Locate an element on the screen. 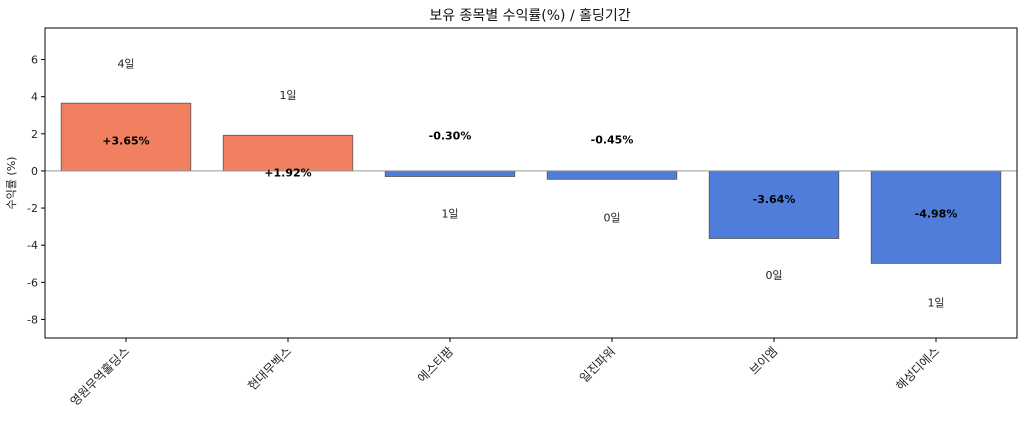 The height and width of the screenshot is (422, 1024). y-tick-label: -4 is located at coordinates (32, 245).